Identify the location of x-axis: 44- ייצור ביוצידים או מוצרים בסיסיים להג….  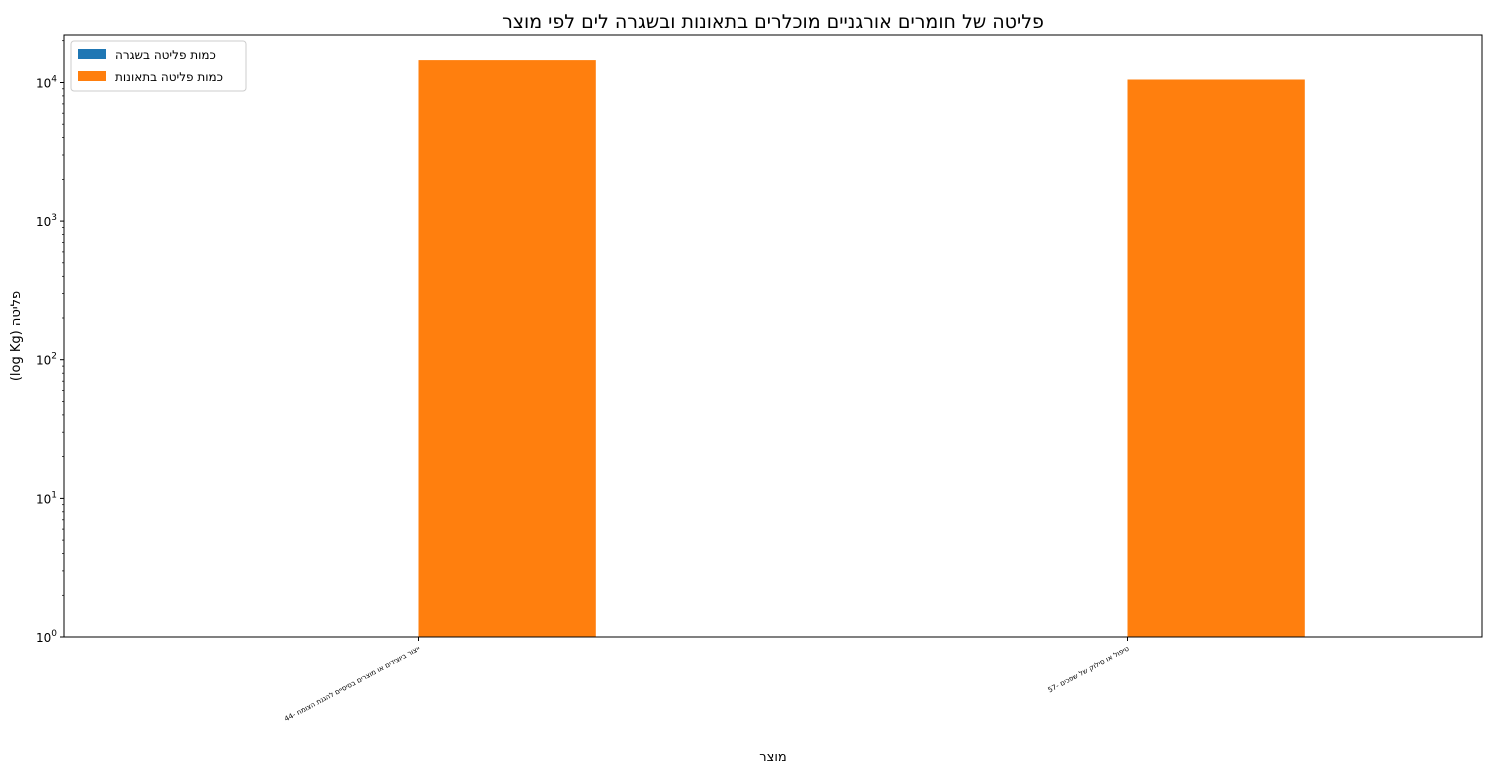
(707, 680).